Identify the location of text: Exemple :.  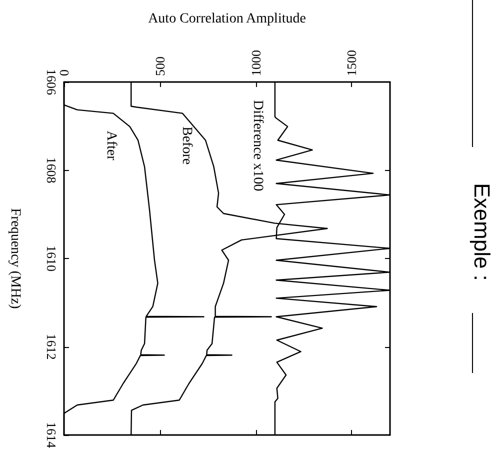
(482, 232).